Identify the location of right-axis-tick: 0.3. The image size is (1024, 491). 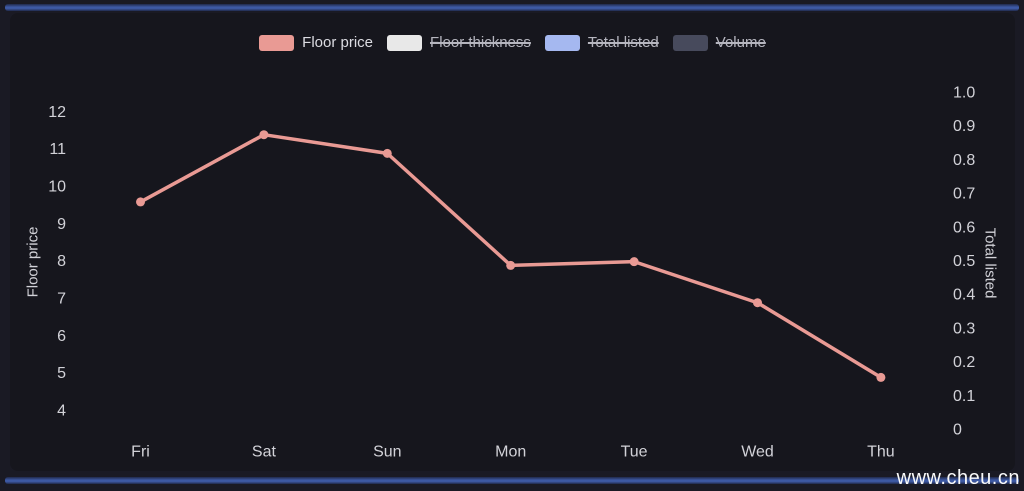
(964, 328).